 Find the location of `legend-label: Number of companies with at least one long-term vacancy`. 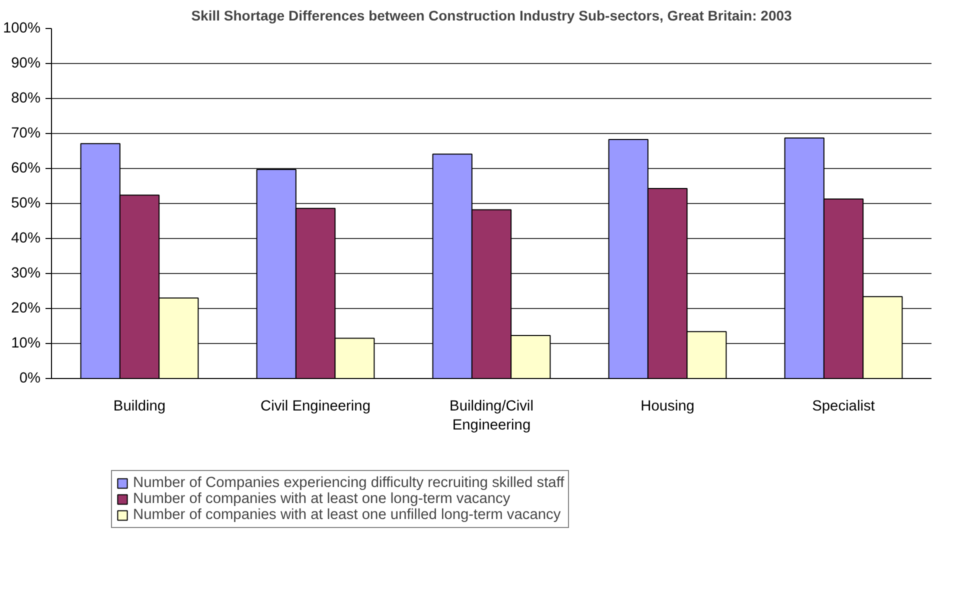

legend-label: Number of companies with at least one long-term vacancy is located at coordinates (321, 499).